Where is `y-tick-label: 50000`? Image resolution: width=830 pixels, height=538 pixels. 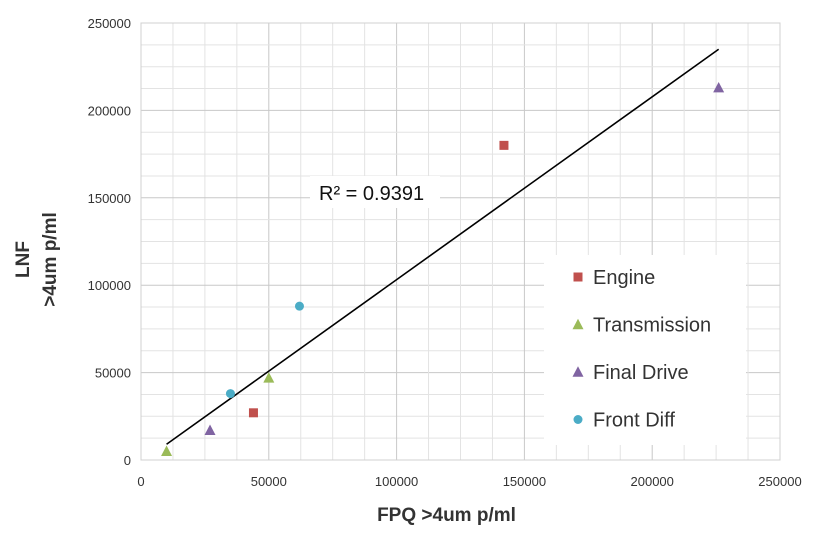
y-tick-label: 50000 is located at coordinates (113, 373).